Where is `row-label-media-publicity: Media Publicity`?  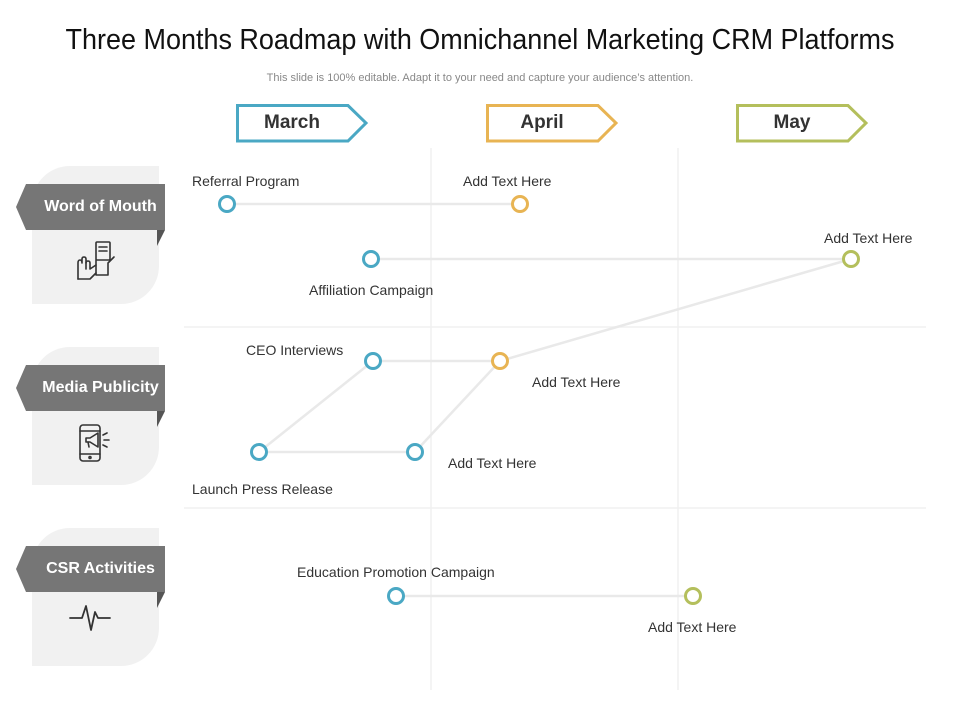
row-label-media-publicity: Media Publicity is located at coordinates (90, 396).